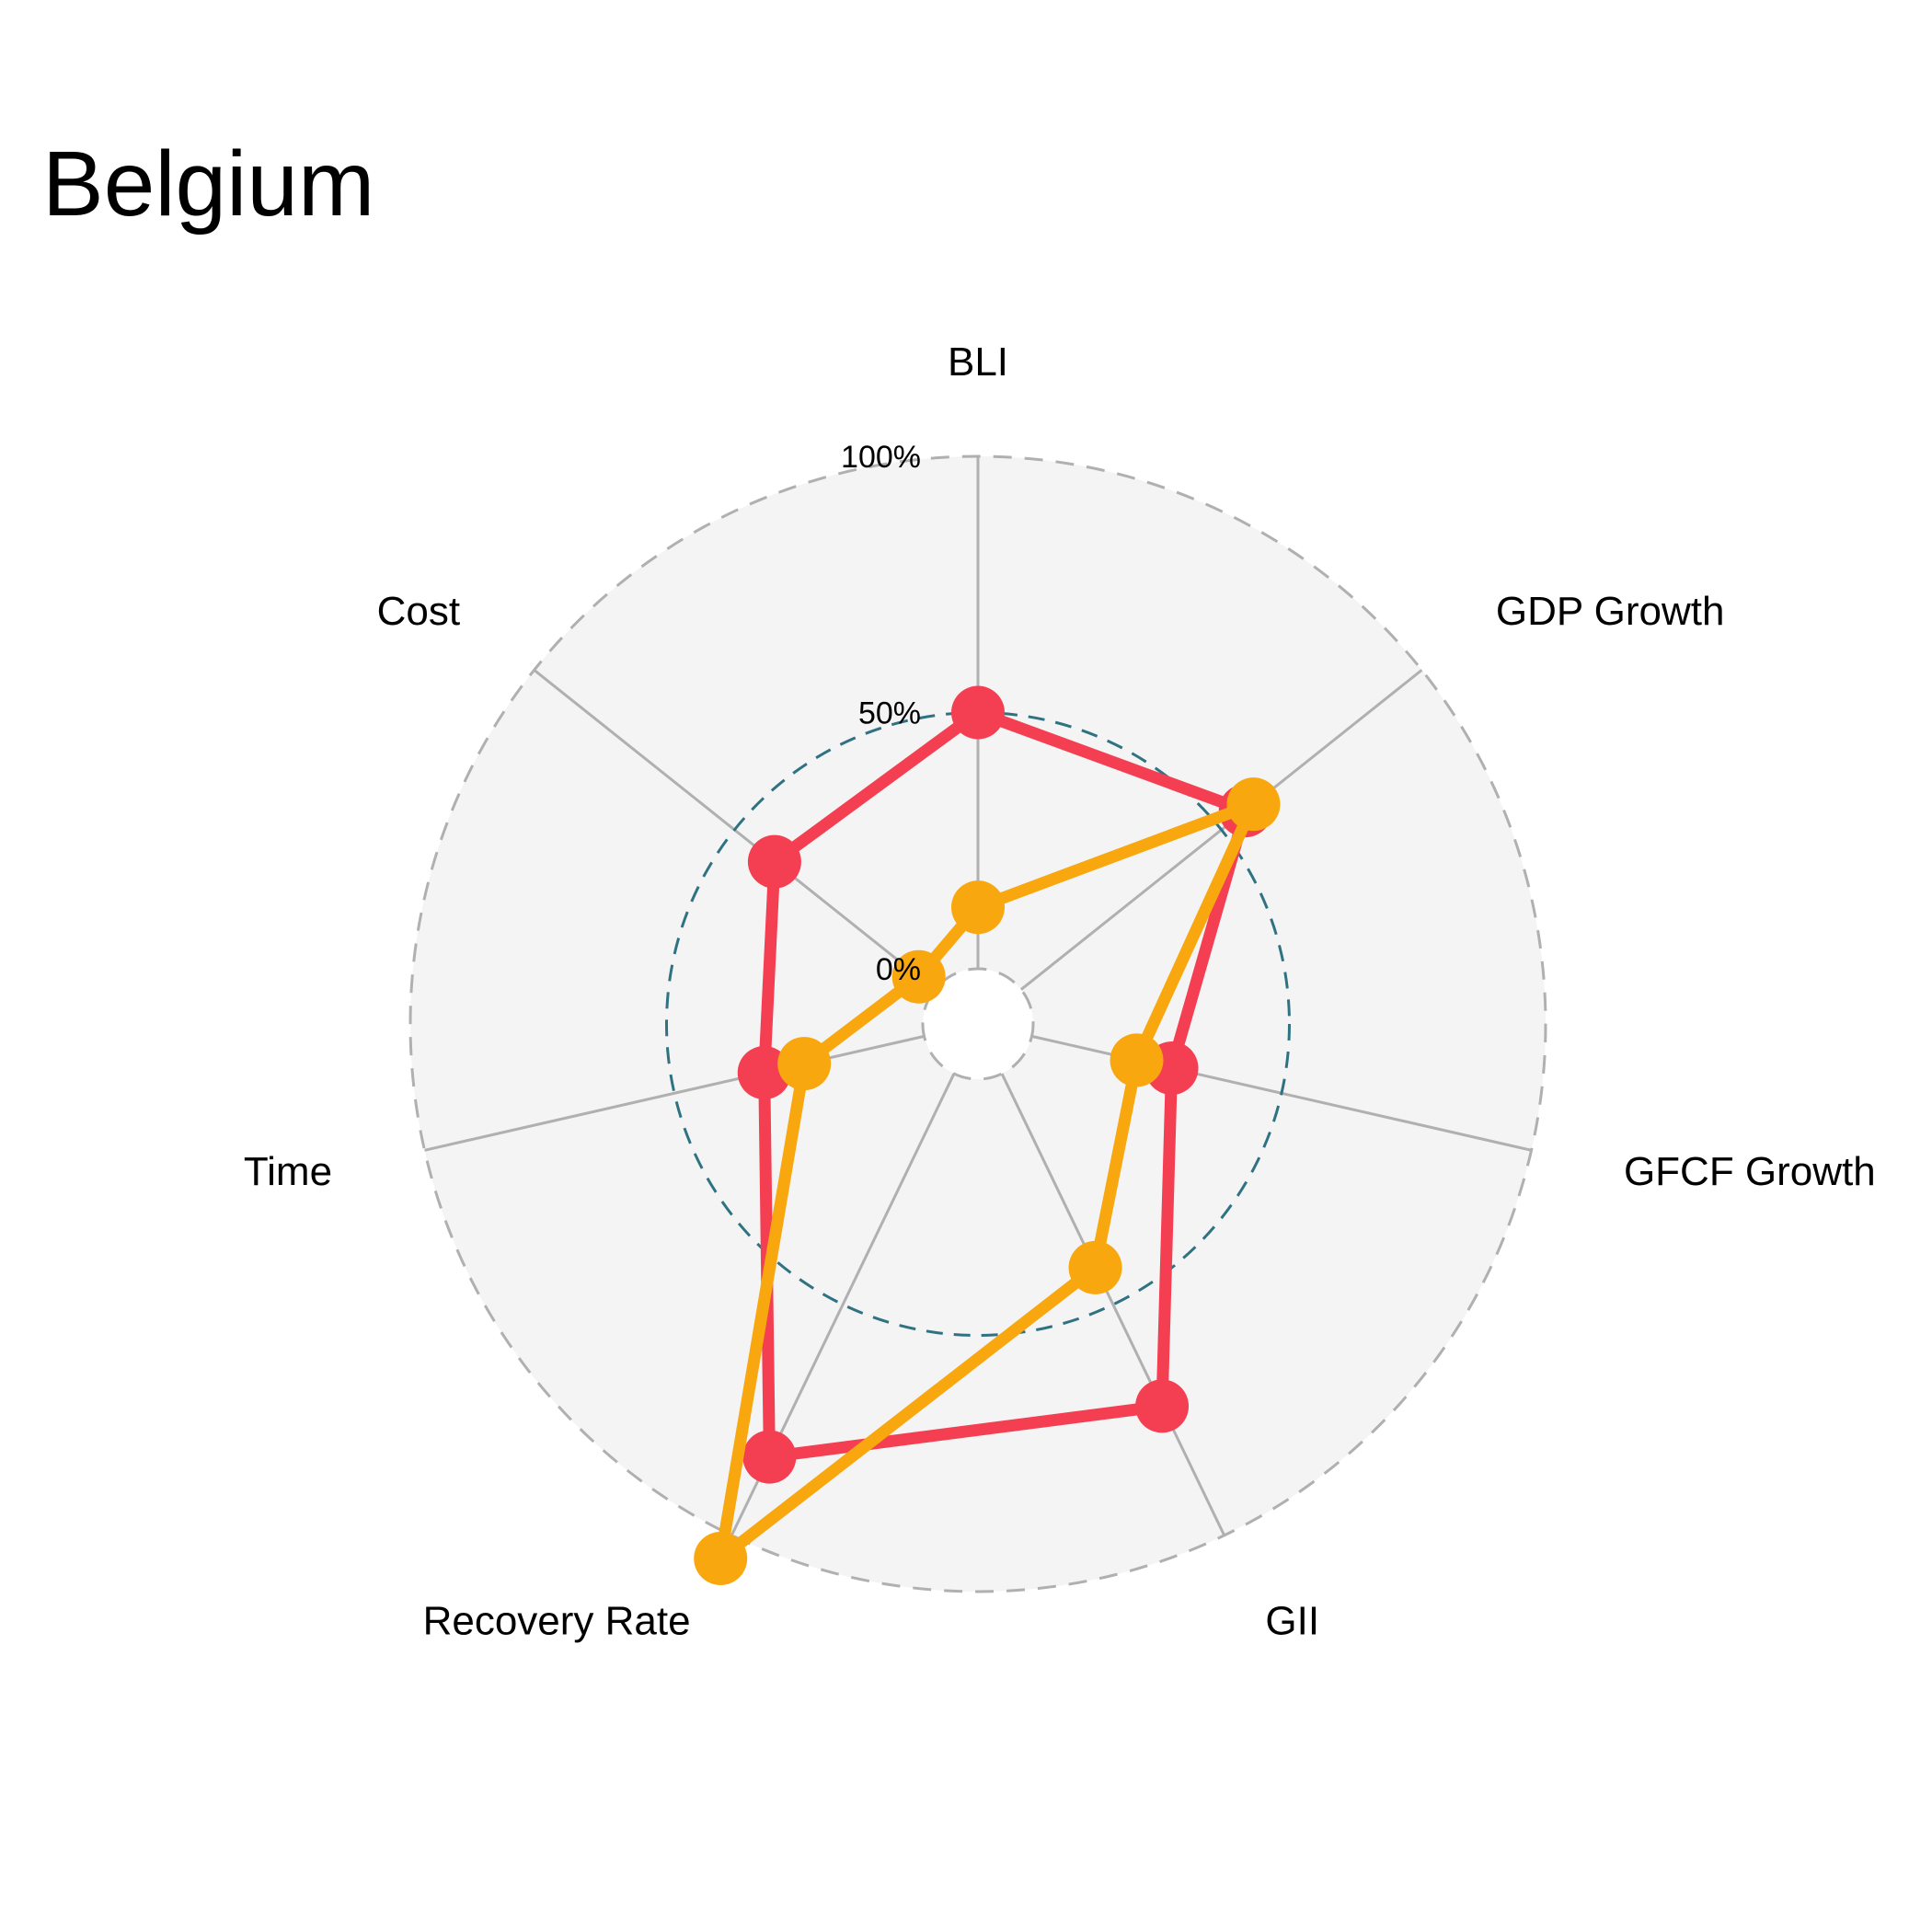  I want to click on axis-label: GFCF Growth, so click(1750, 1171).